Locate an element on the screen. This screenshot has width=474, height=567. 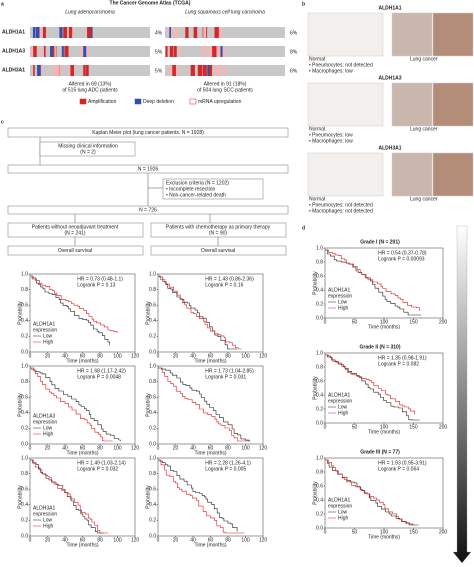
logrank-text: Logrank P = 0.031 is located at coordinates (225, 377).